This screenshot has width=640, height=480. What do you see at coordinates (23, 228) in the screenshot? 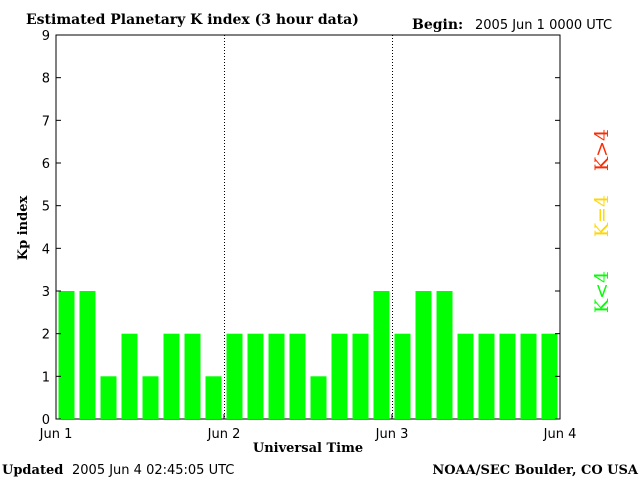
I see `y-axis-label: Kp index` at bounding box center [23, 228].